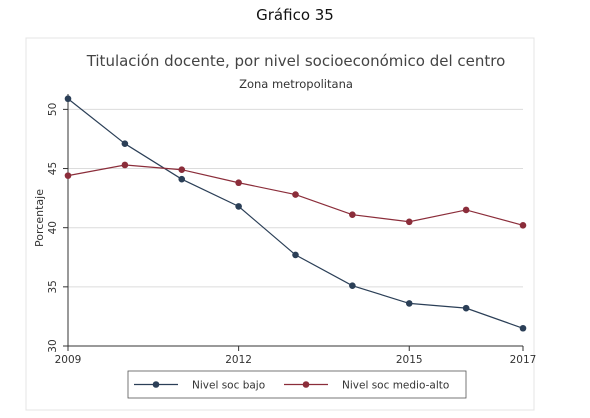  What do you see at coordinates (395, 386) in the screenshot?
I see `legend-label-2: Nivel soc medio-alto` at bounding box center [395, 386].